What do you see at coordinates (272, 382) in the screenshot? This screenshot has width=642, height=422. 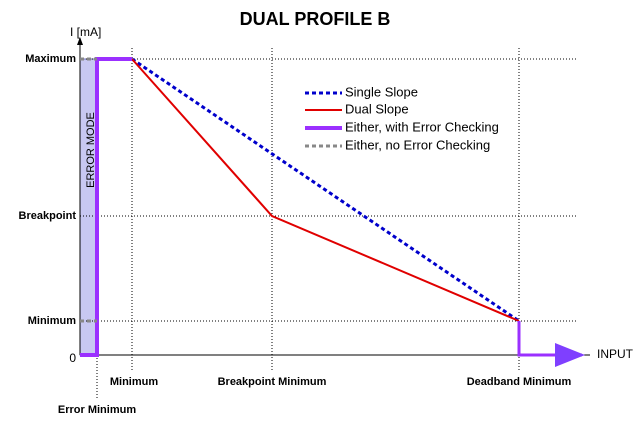 I see `x-level: Breakpoint Minimum` at bounding box center [272, 382].